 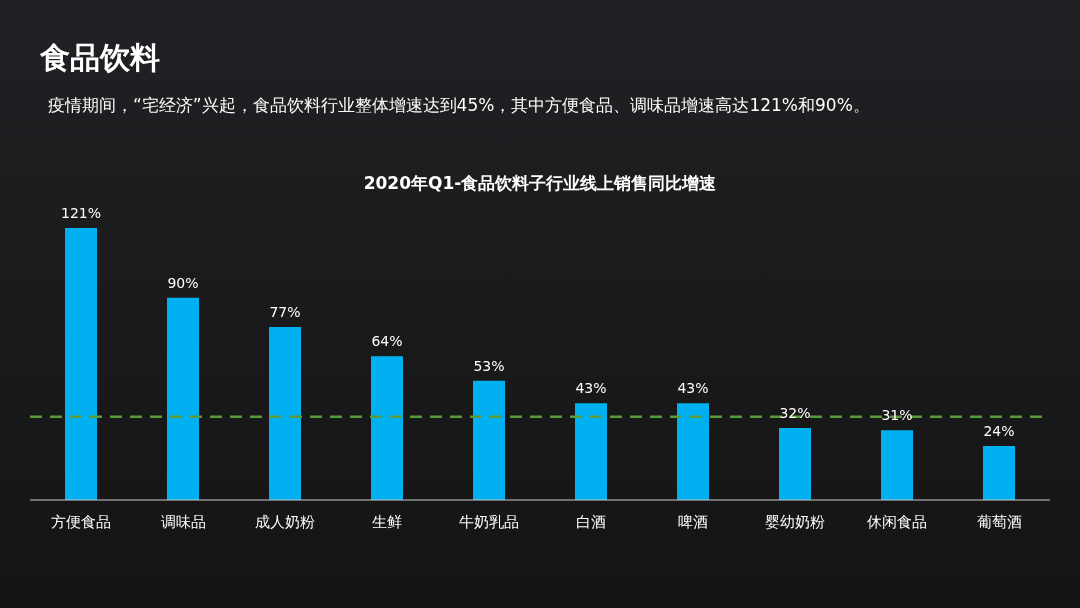 I want to click on chart-subtitle: 疫情期间，“宅经济”兴起，食品饮料行业整体增速达到45%，其中方便食品、调味品增速高达121%和90%。, so click(x=459, y=105).